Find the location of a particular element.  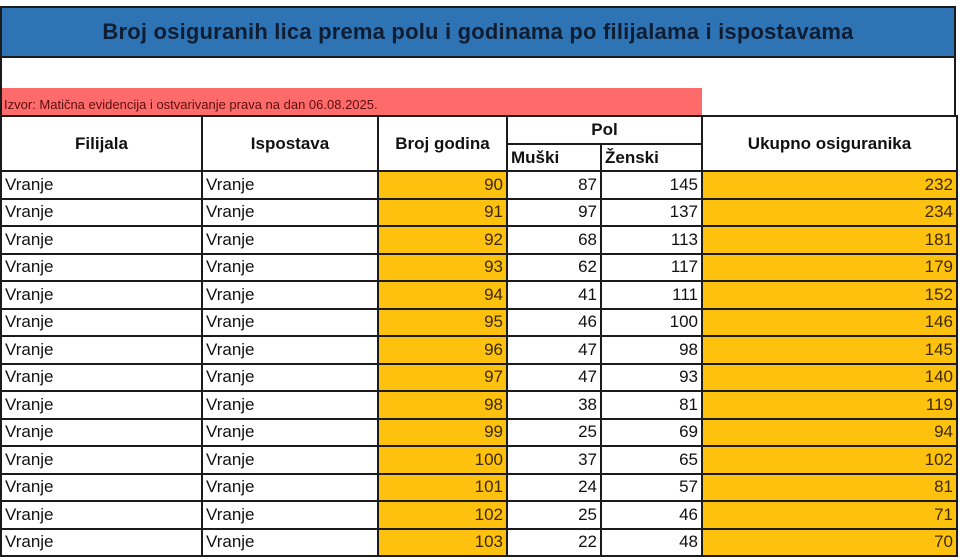

table-row: Vranje Vranje 100 37 65 102 is located at coordinates (479, 460).